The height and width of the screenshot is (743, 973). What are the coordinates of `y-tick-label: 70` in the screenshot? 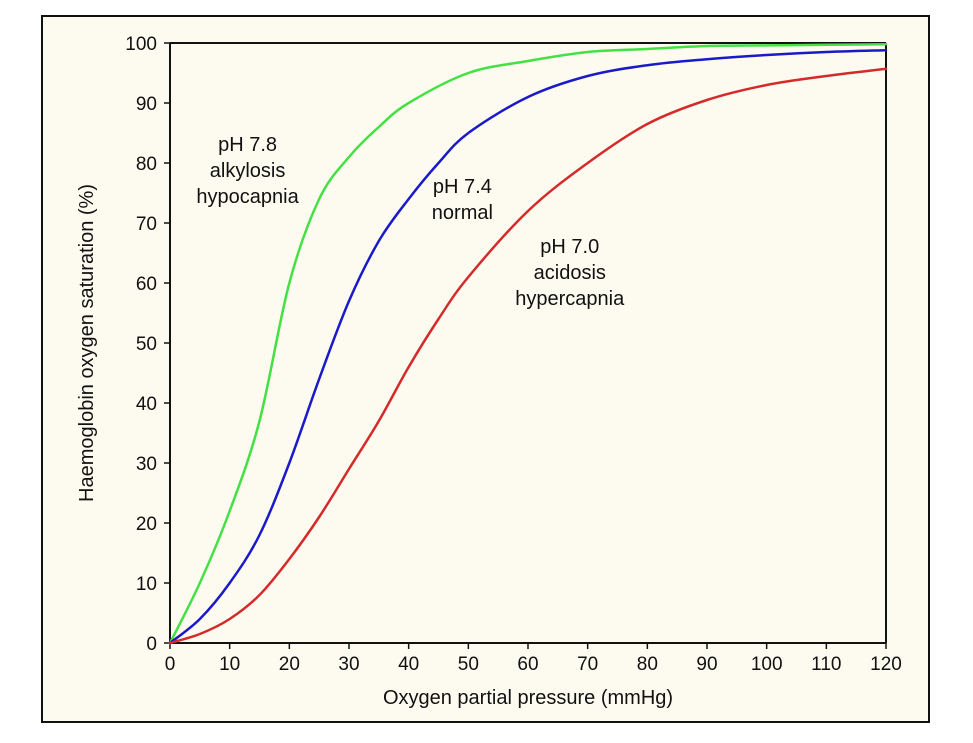 It's located at (146, 224).